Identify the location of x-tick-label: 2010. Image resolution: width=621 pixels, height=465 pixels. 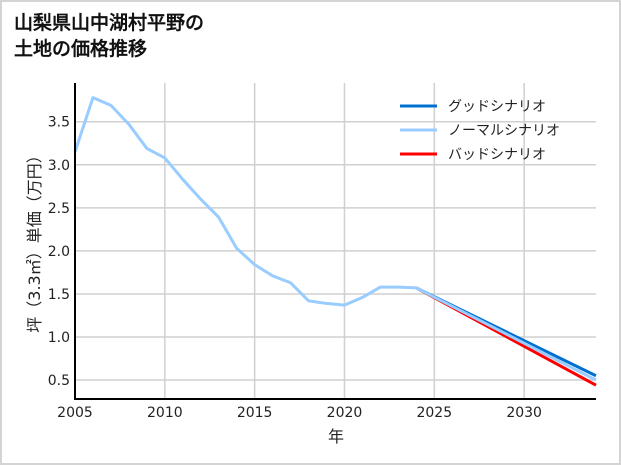
(165, 413).